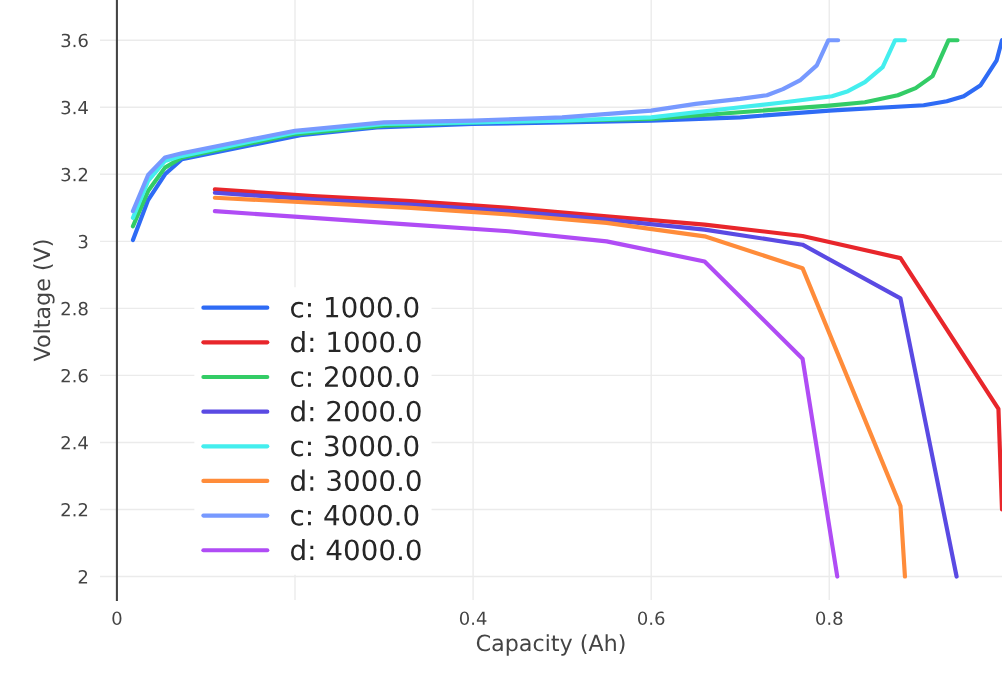  I want to click on y-tick-label: 3.6, so click(74, 40).